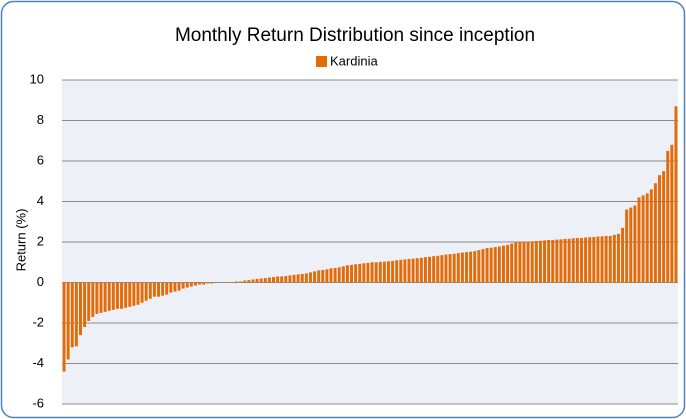  Describe the element at coordinates (37, 78) in the screenshot. I see `y-tick-label: 10` at that location.